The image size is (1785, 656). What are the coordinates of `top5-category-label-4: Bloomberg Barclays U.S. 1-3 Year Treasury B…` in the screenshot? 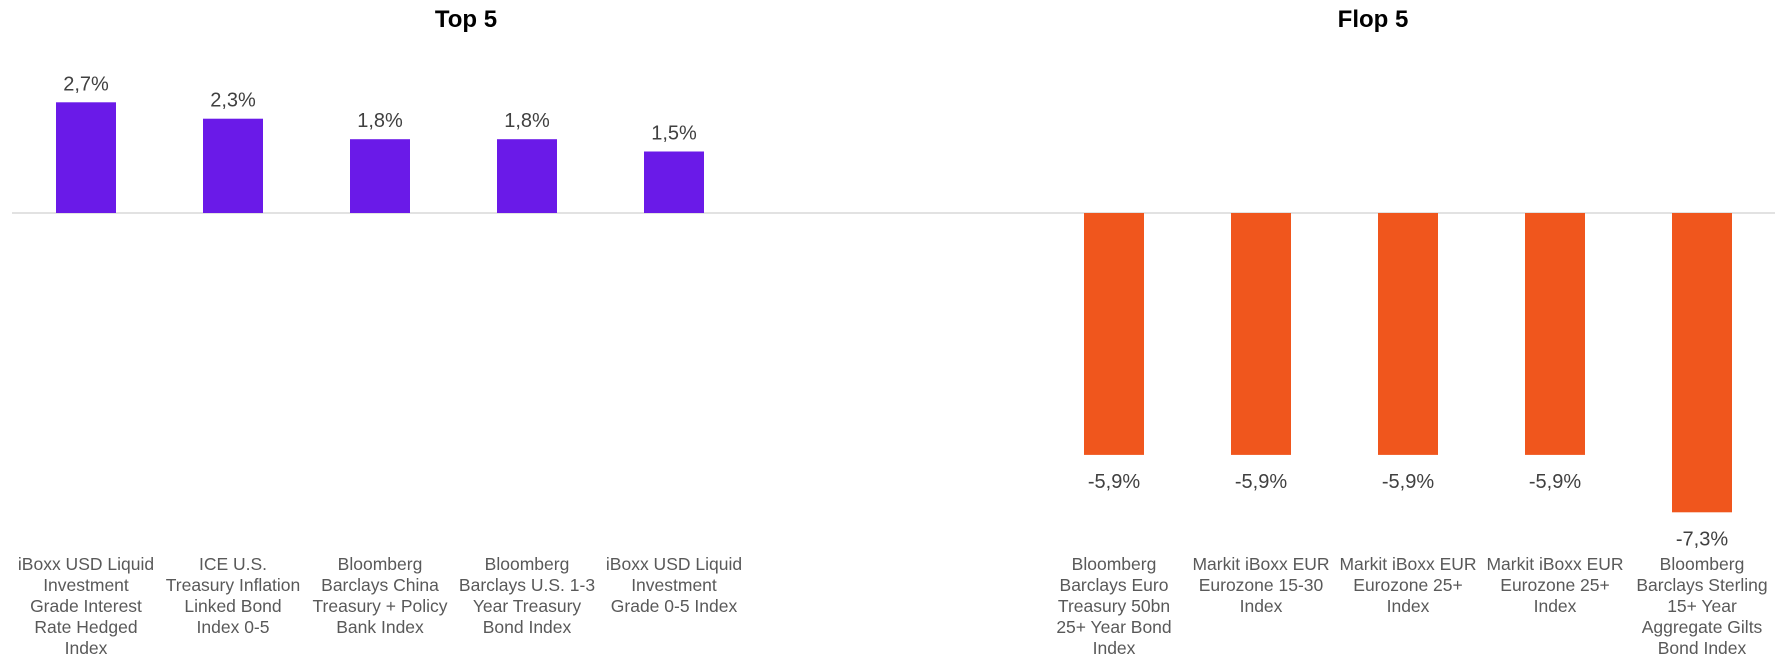 It's located at (527, 595).